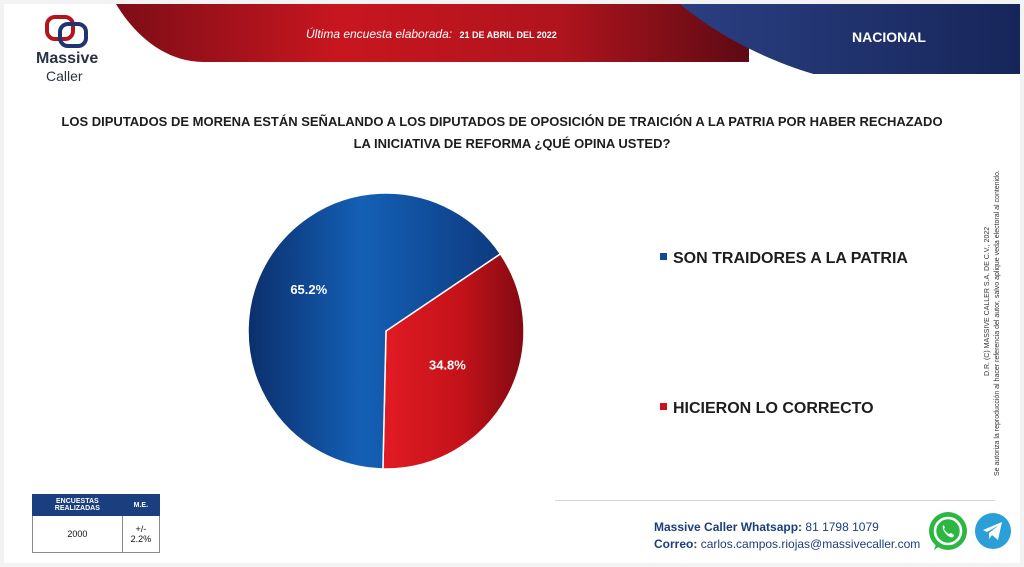  What do you see at coordinates (447, 365) in the screenshot?
I see `slice-value-label: 34.8%` at bounding box center [447, 365].